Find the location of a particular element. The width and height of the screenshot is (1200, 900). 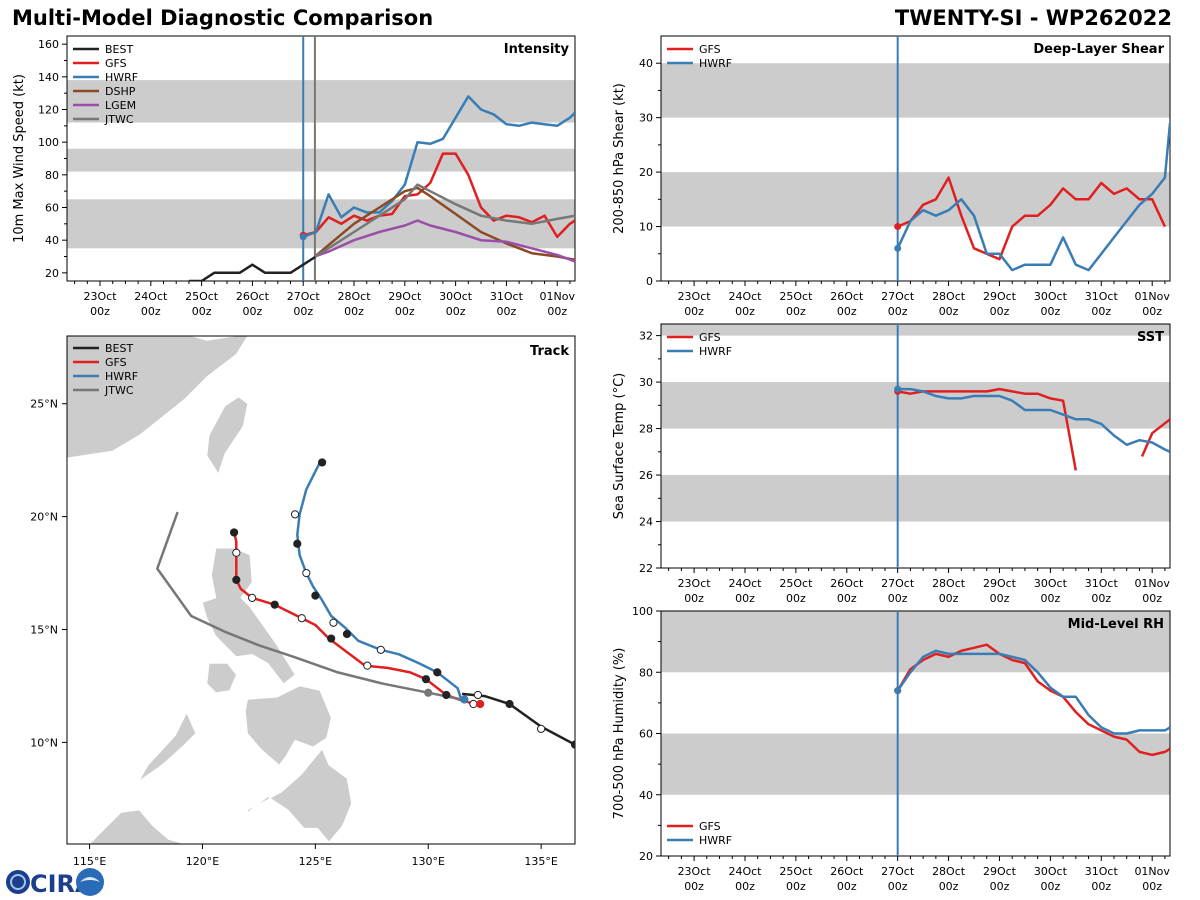

intensity-series-lgem is located at coordinates (444, 241).